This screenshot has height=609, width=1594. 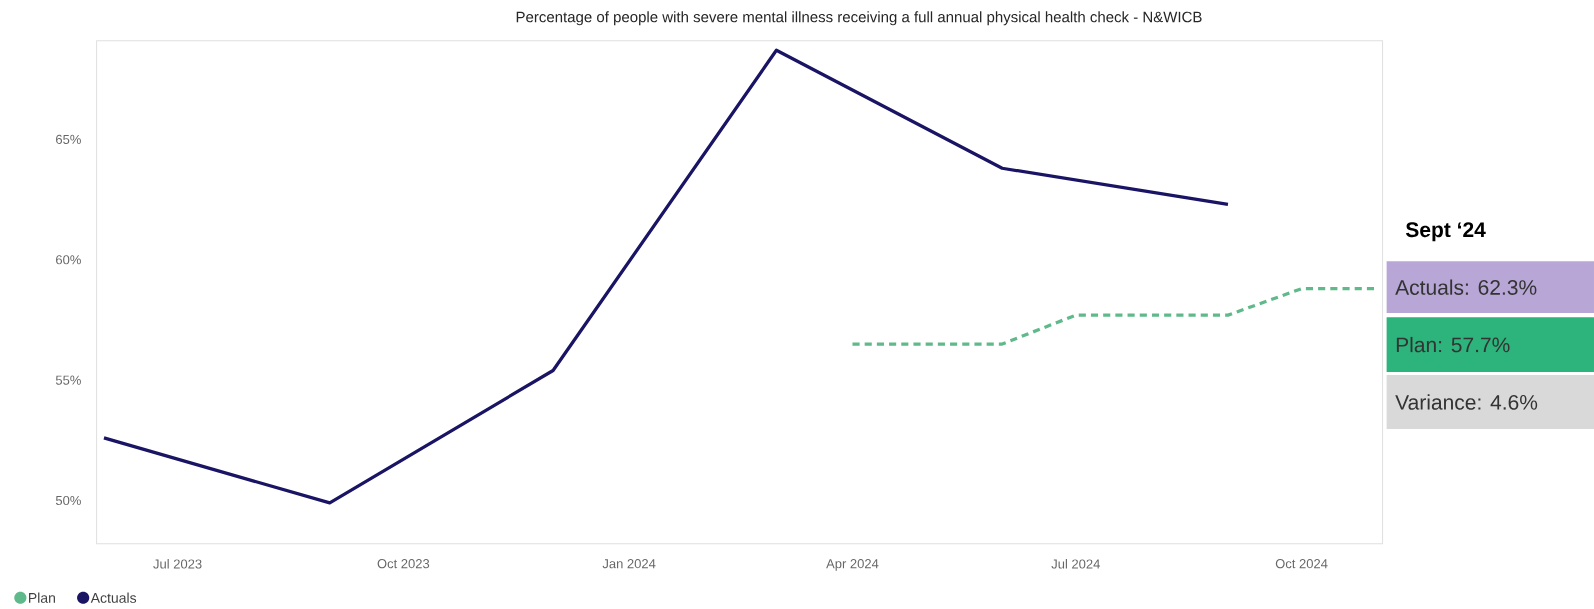 What do you see at coordinates (1466, 287) in the screenshot?
I see `text: Actuals: 62.3%` at bounding box center [1466, 287].